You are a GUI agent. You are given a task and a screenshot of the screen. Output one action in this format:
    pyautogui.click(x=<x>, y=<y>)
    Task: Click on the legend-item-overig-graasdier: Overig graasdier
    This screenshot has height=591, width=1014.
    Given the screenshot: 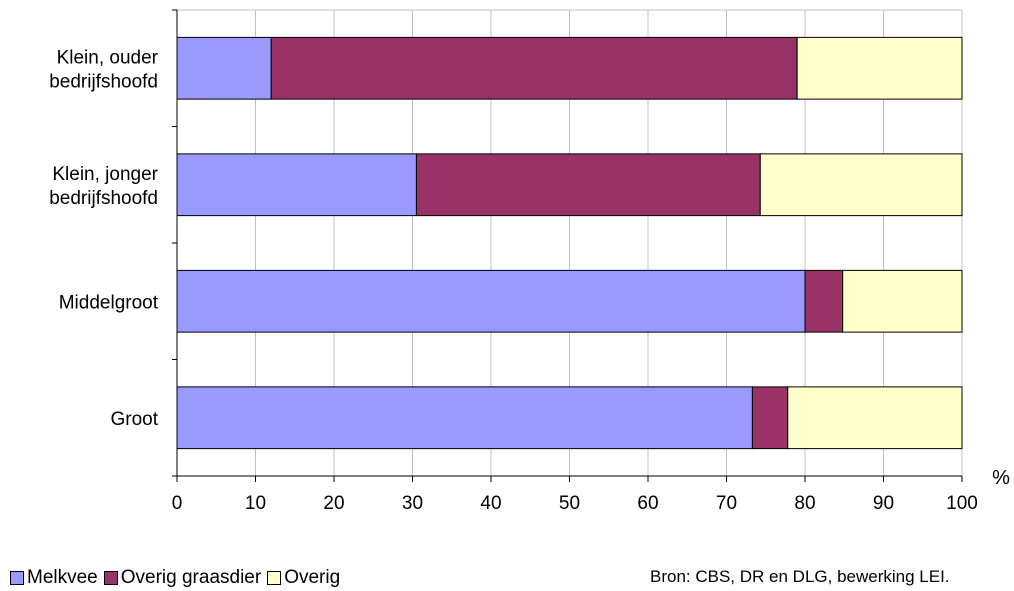 What is the action you would take?
    pyautogui.click(x=182, y=578)
    